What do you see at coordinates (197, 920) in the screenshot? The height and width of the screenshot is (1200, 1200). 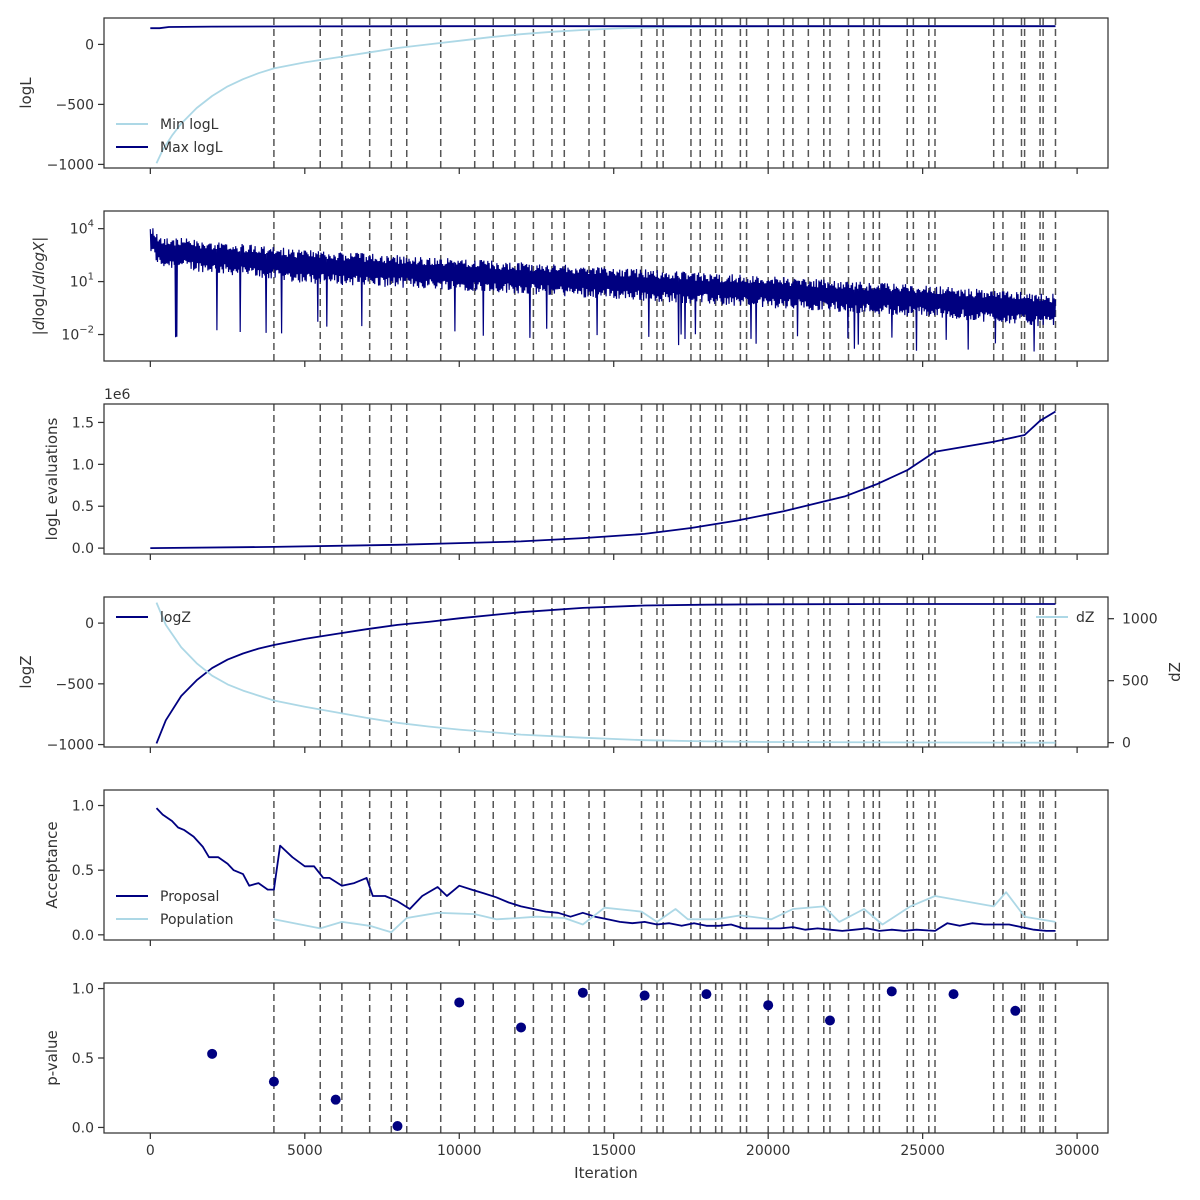 I see `legend-label: Population` at bounding box center [197, 920].